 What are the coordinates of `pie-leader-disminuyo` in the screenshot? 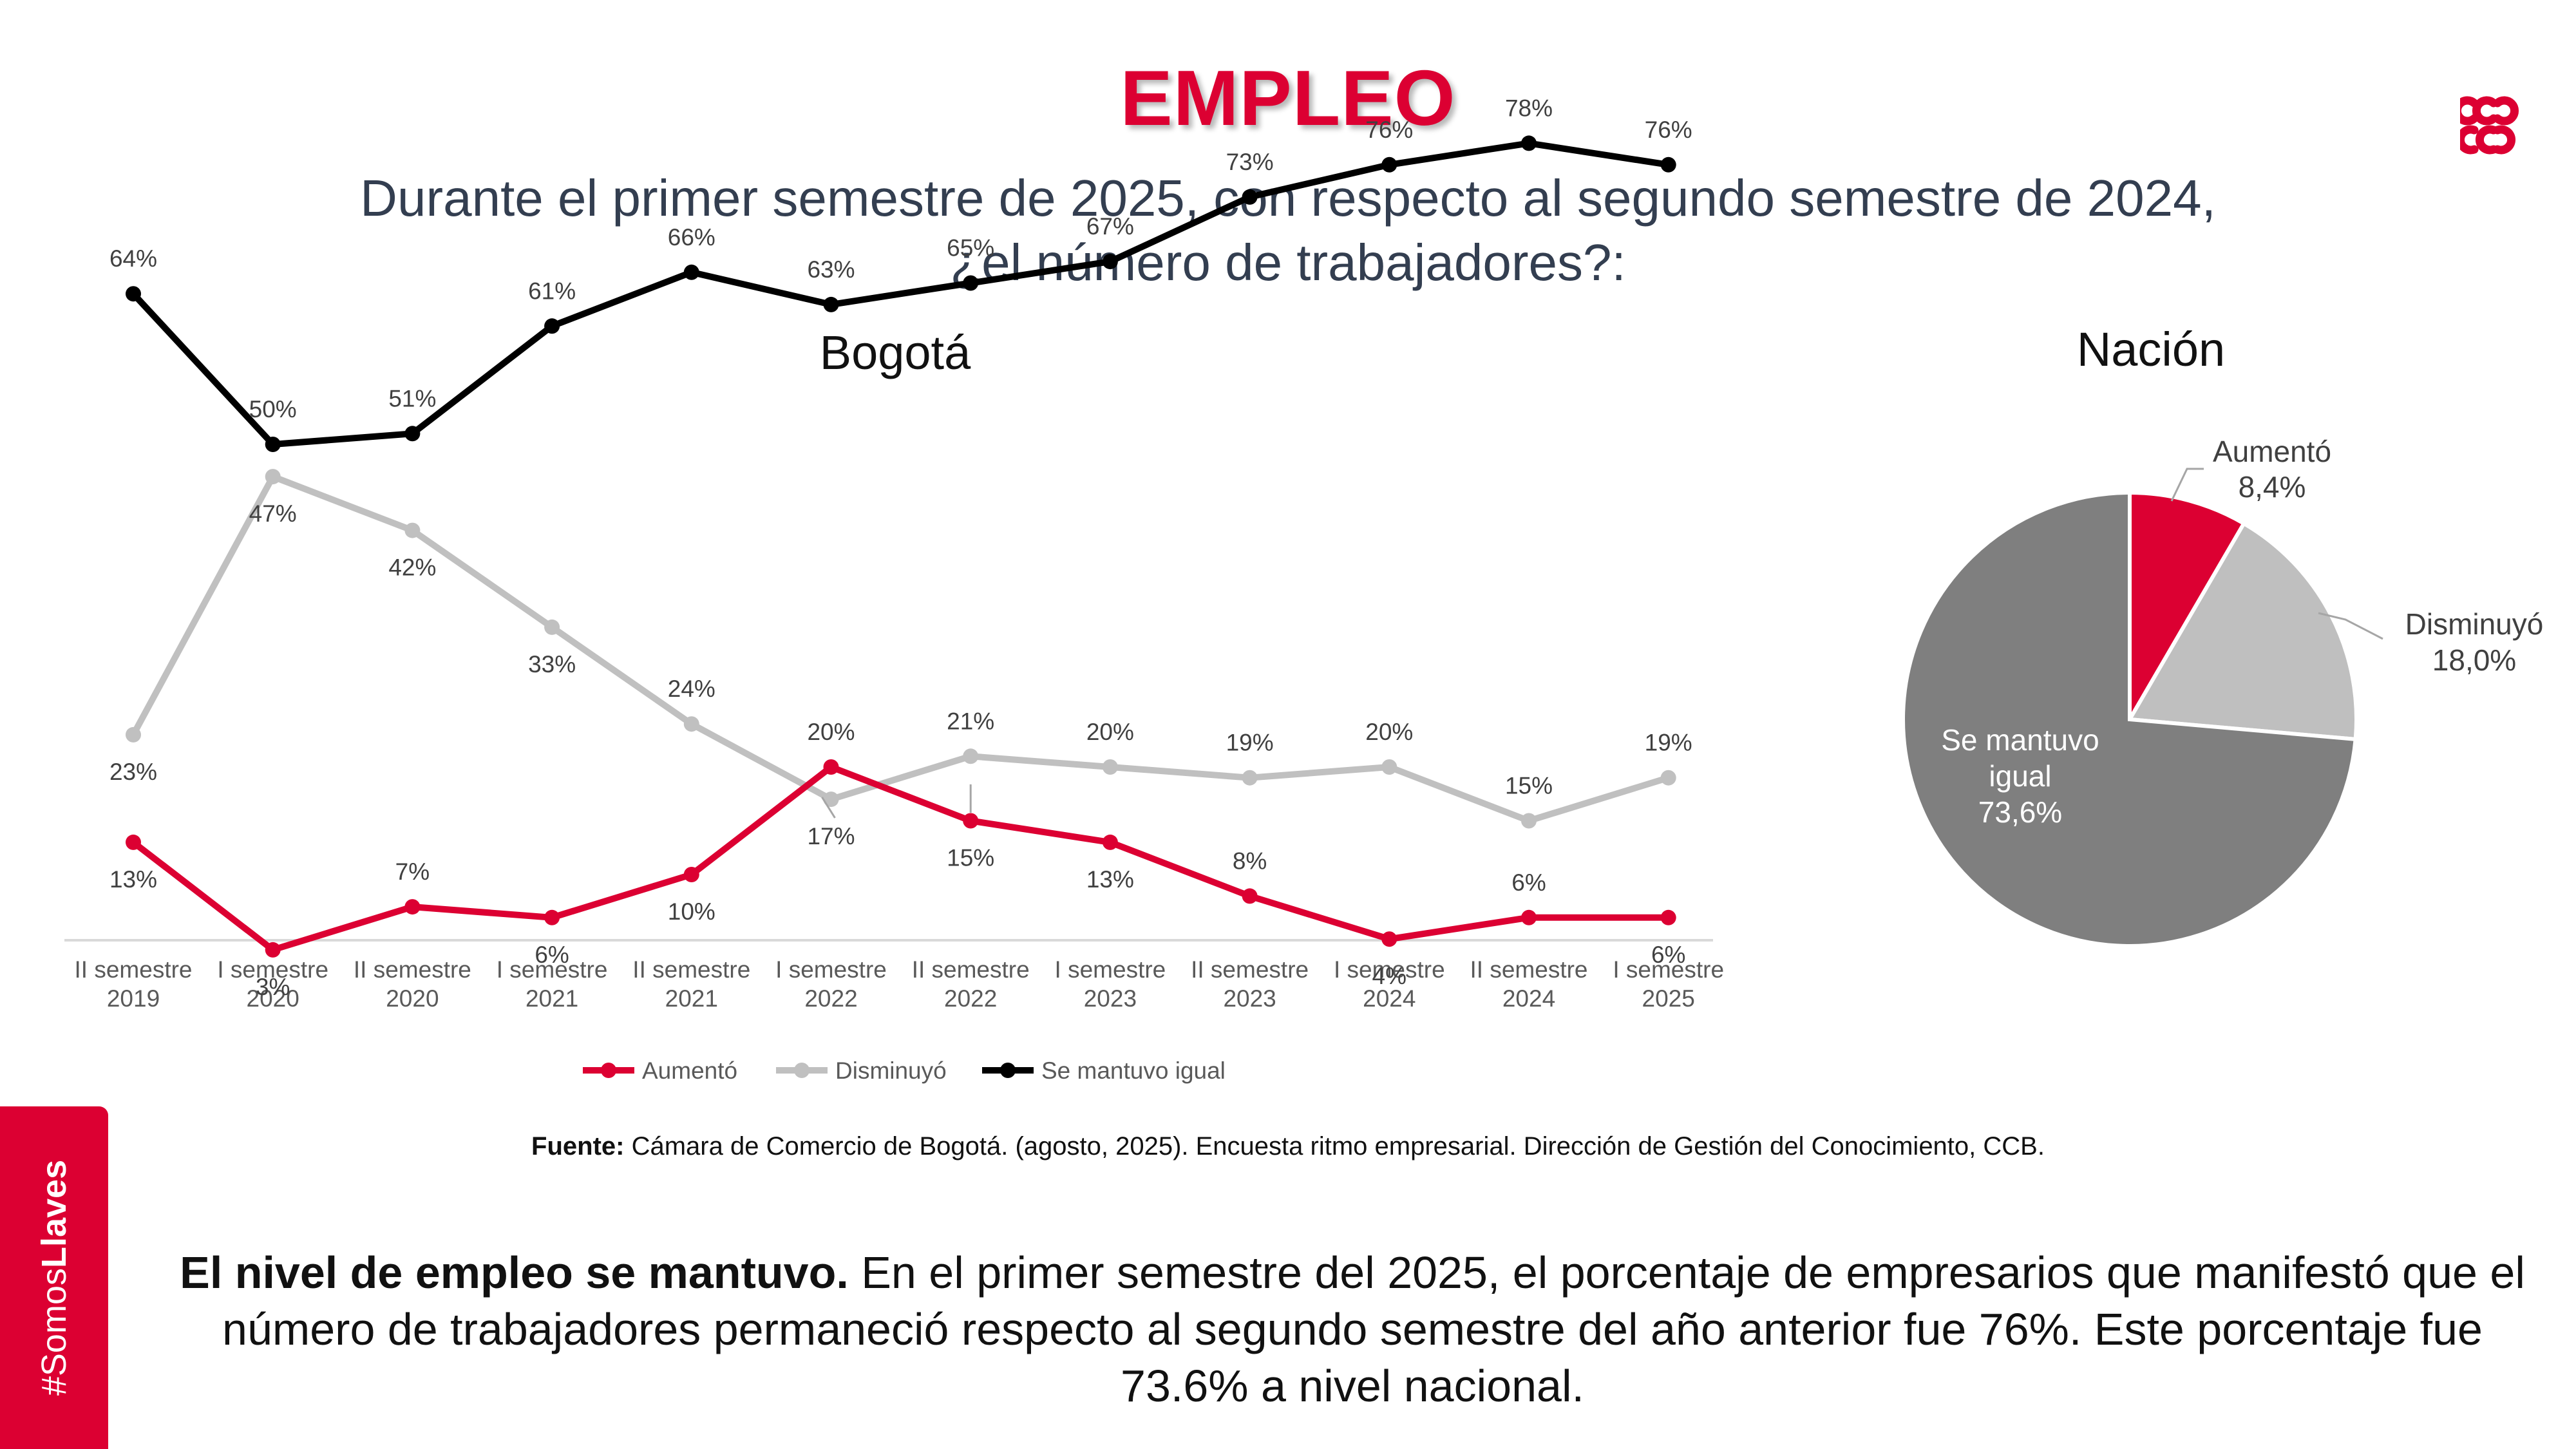 It's located at (2350, 626).